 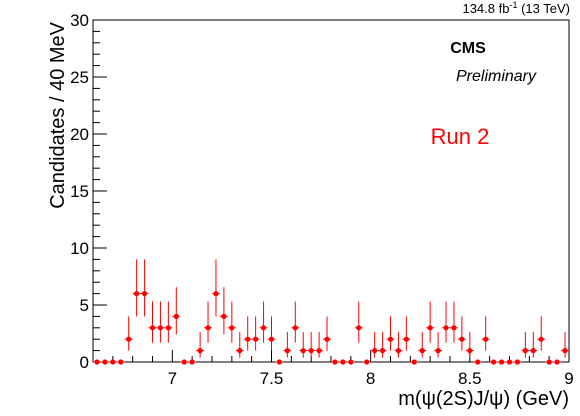 I want to click on x-tick-label: 7.5, so click(x=272, y=378).